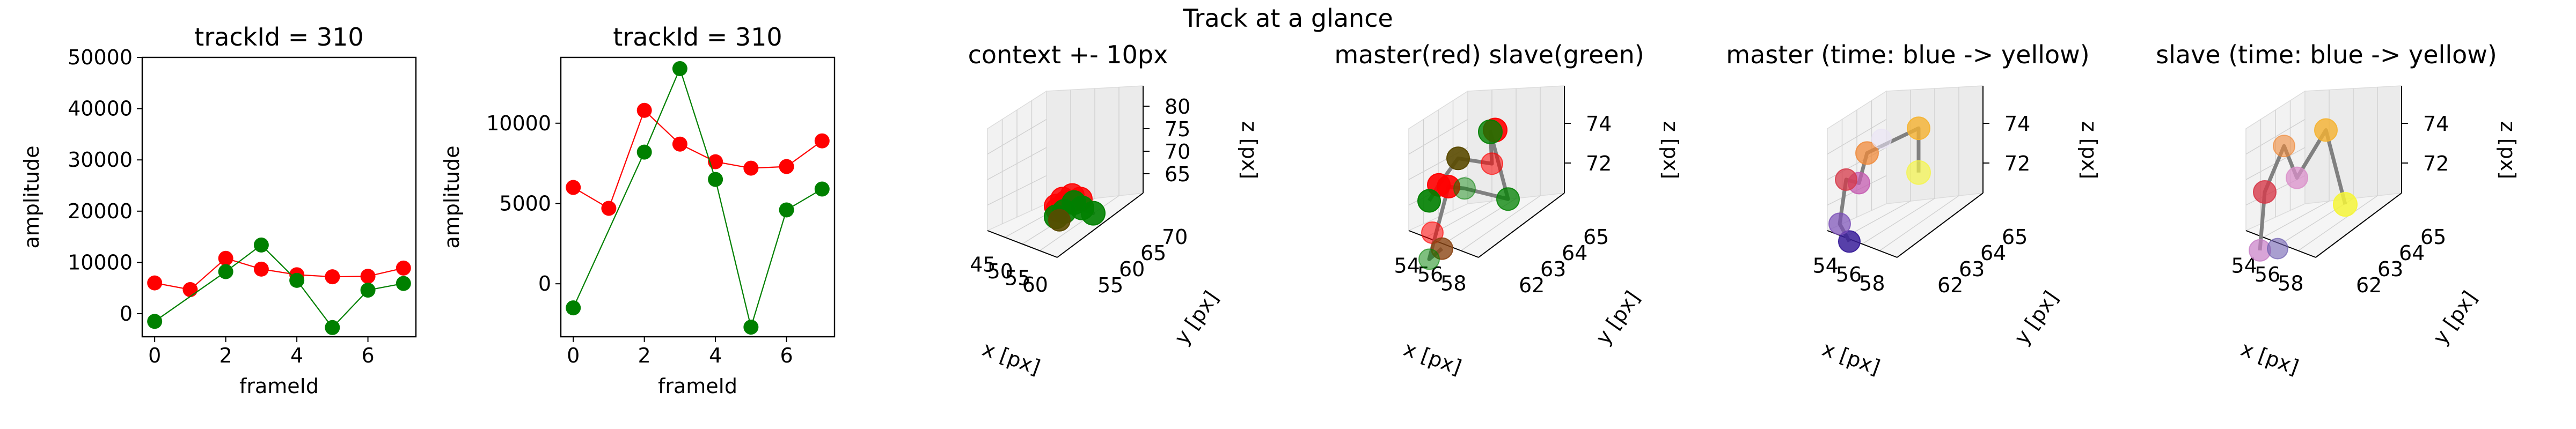 The width and height of the screenshot is (2576, 429). Describe the element at coordinates (225, 355) in the screenshot. I see `x-tick-label: 2` at that location.